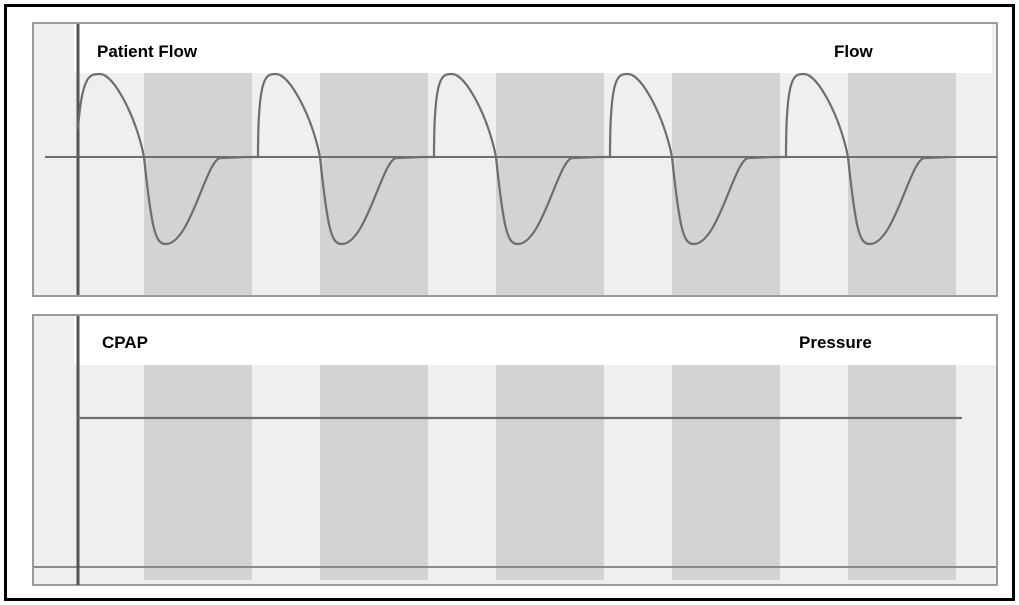 Image resolution: width=1019 pixels, height=605 pixels. Describe the element at coordinates (533, 48) in the screenshot. I see `flow-panel-header` at that location.